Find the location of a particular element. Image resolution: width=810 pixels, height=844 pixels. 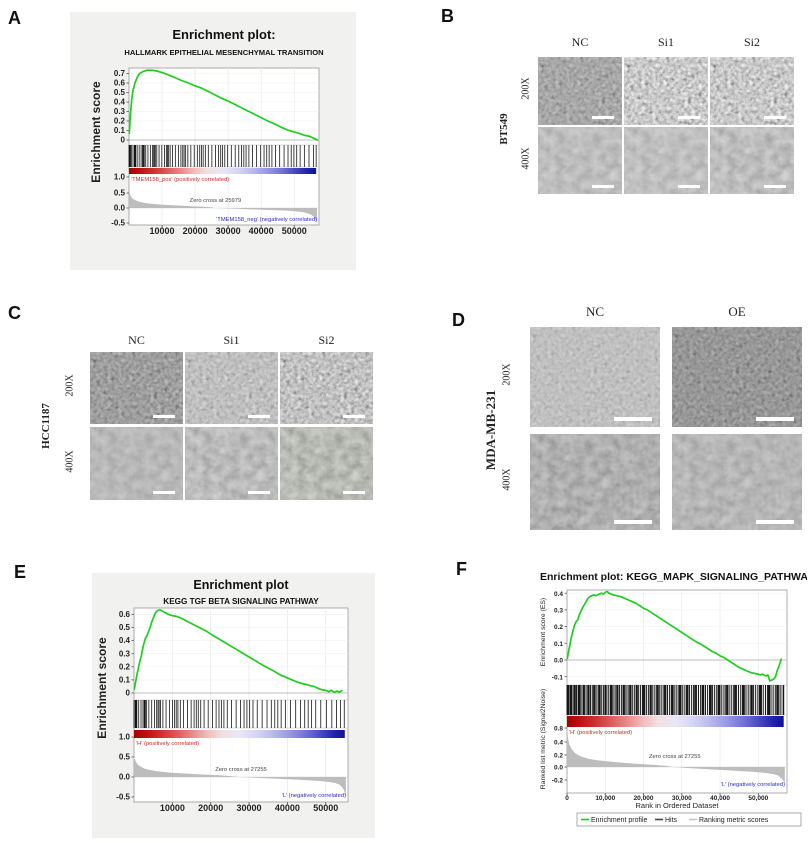

legend-label: Enrichment profile is located at coordinates (619, 820).